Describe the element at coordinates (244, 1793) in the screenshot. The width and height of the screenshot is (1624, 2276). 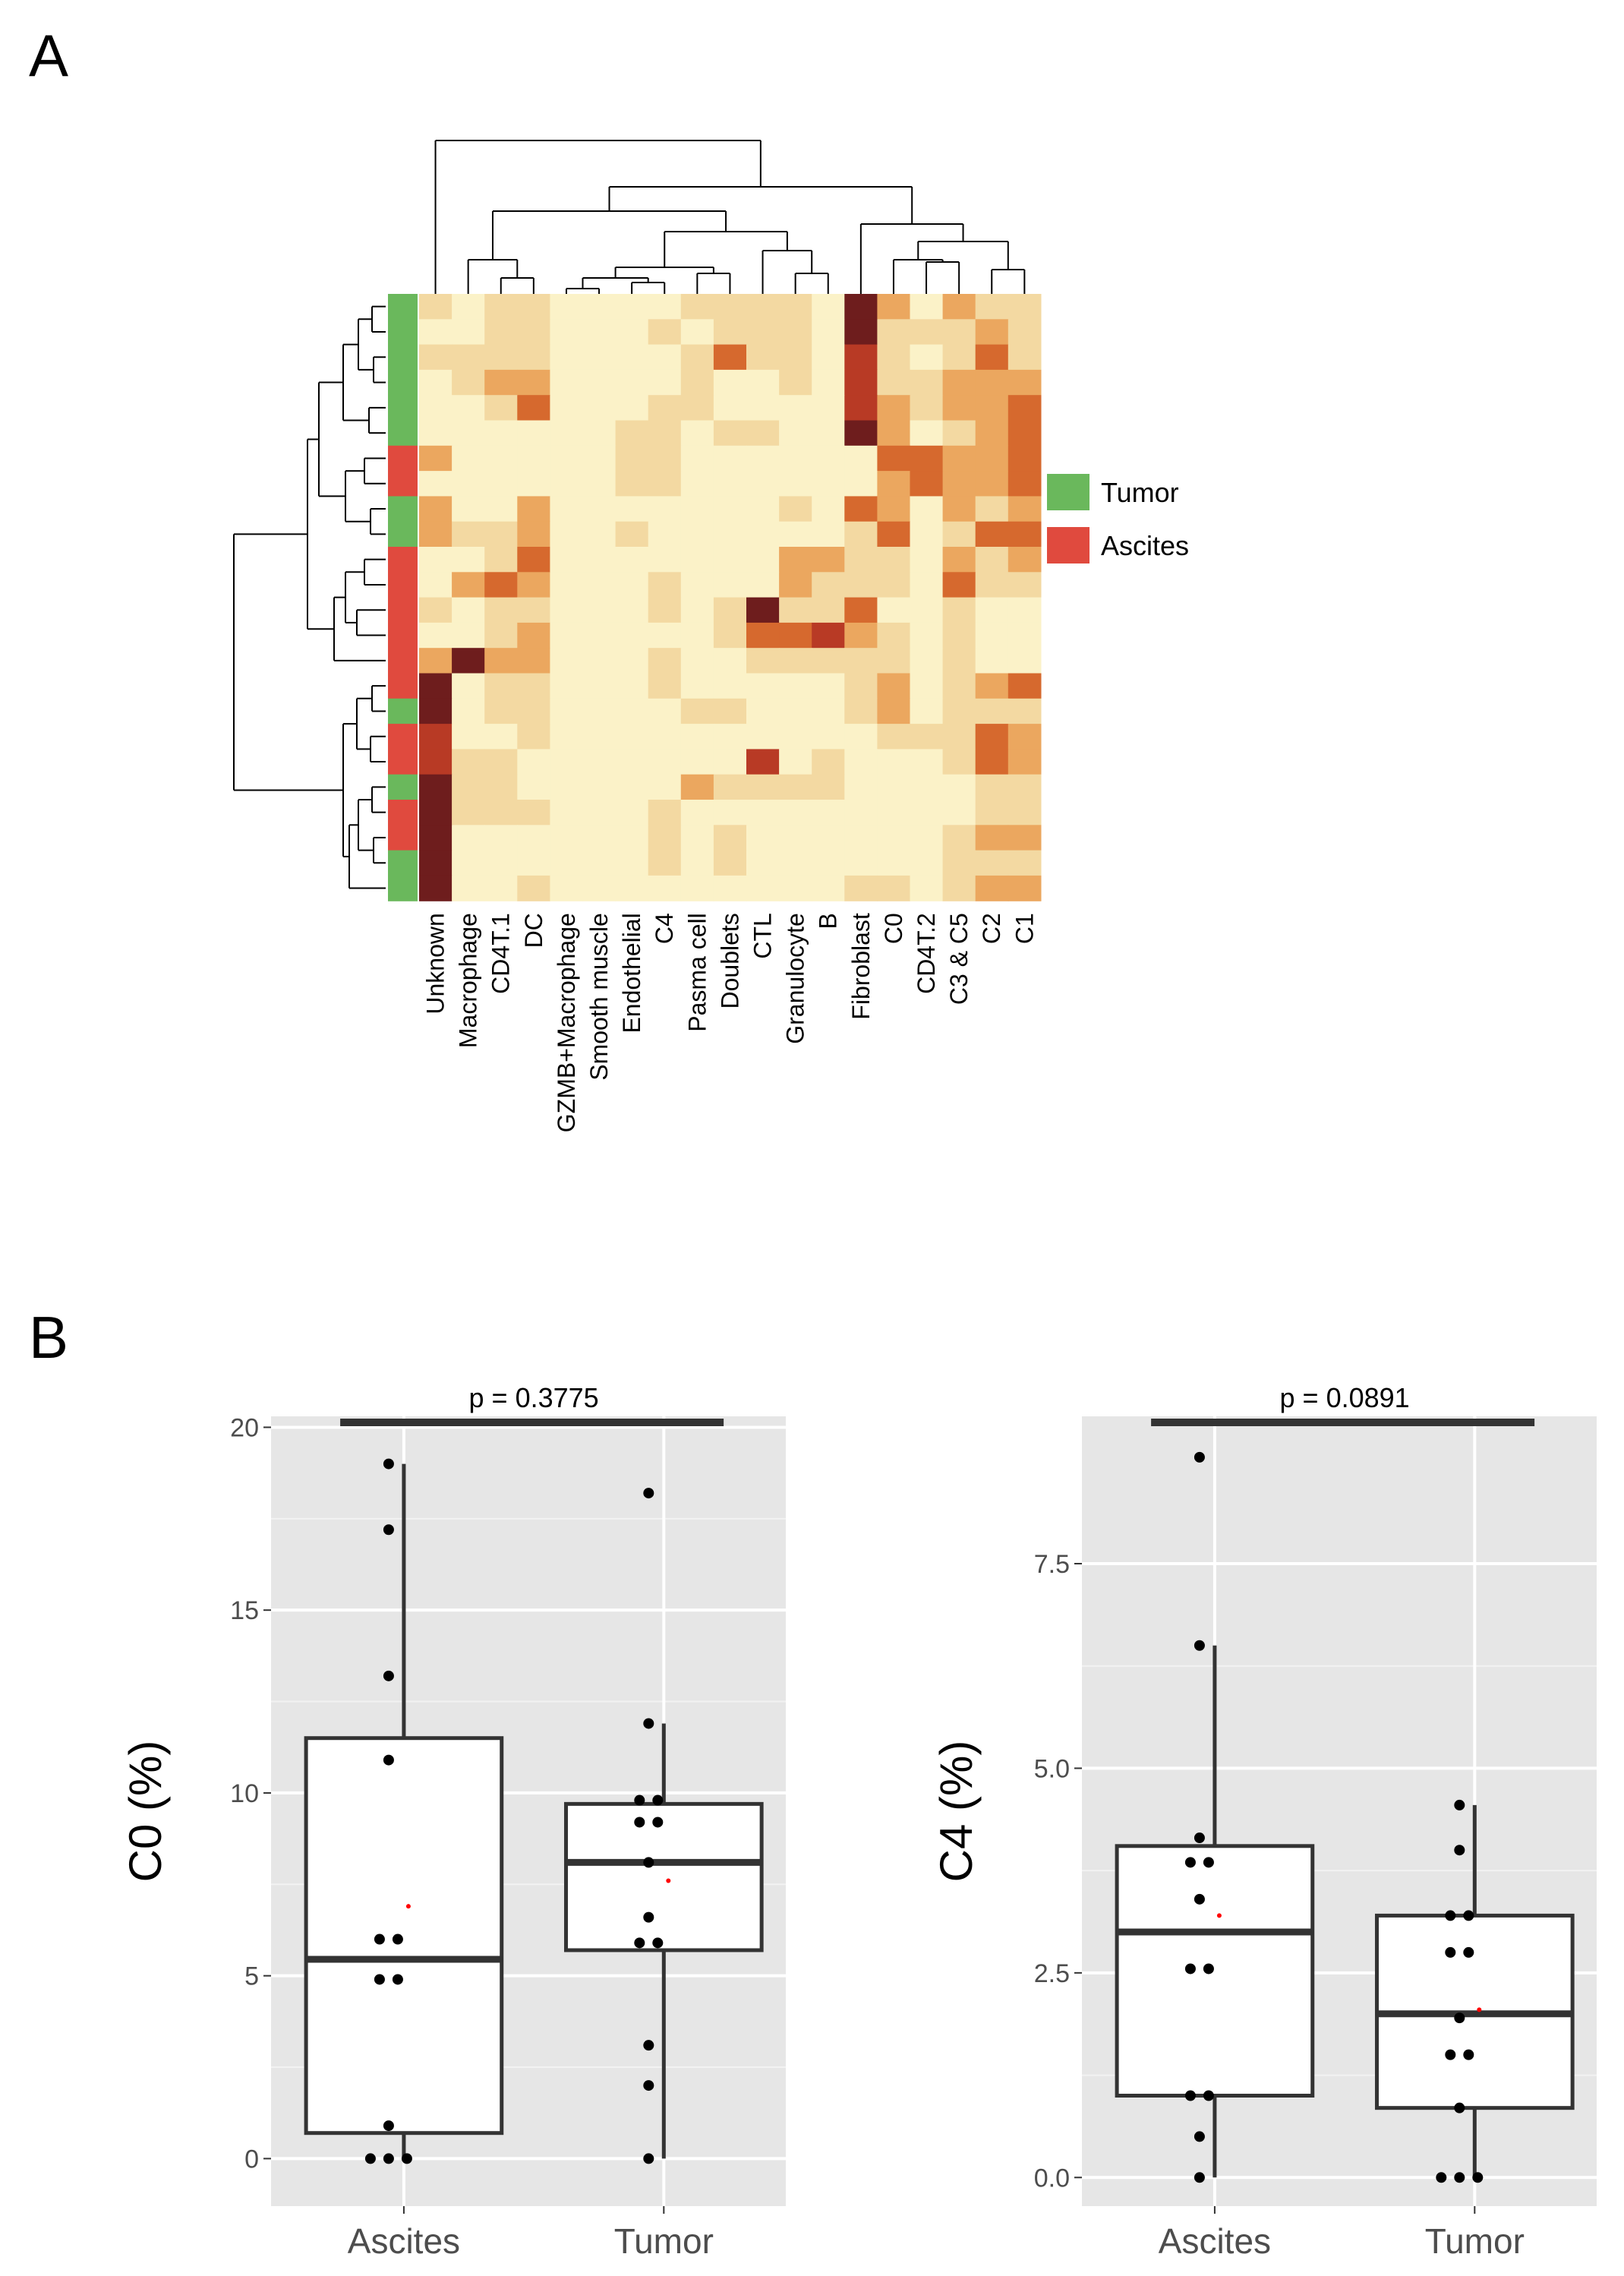
I see `y-tick-label: 10` at that location.